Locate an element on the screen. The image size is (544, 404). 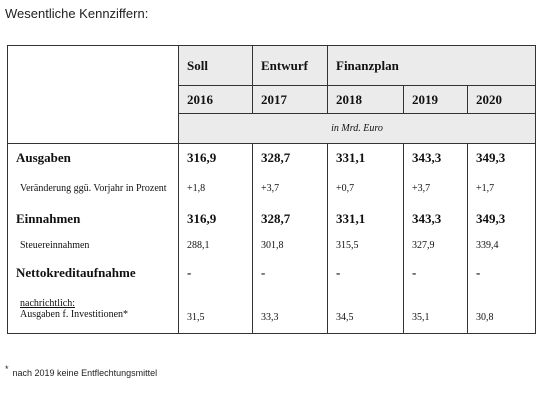
corner-cell is located at coordinates (93, 94).